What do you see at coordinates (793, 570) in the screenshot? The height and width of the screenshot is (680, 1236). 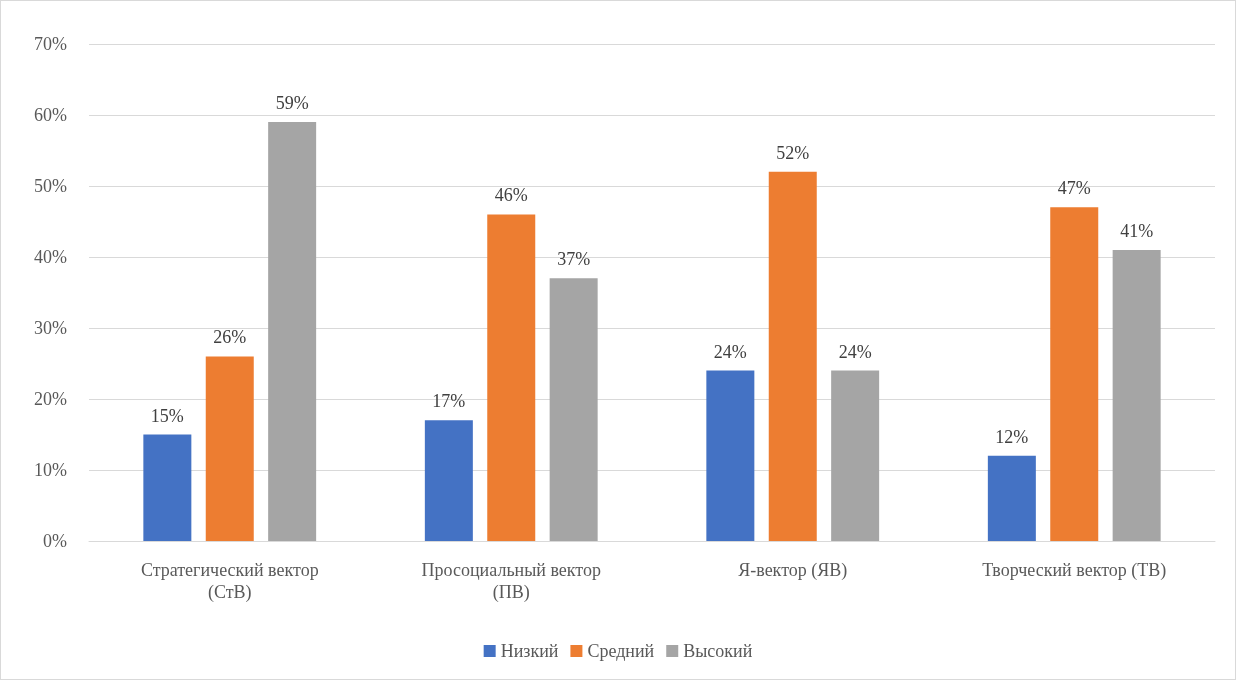 I see `x-tick-label: Я-вектор (ЯВ)` at bounding box center [793, 570].